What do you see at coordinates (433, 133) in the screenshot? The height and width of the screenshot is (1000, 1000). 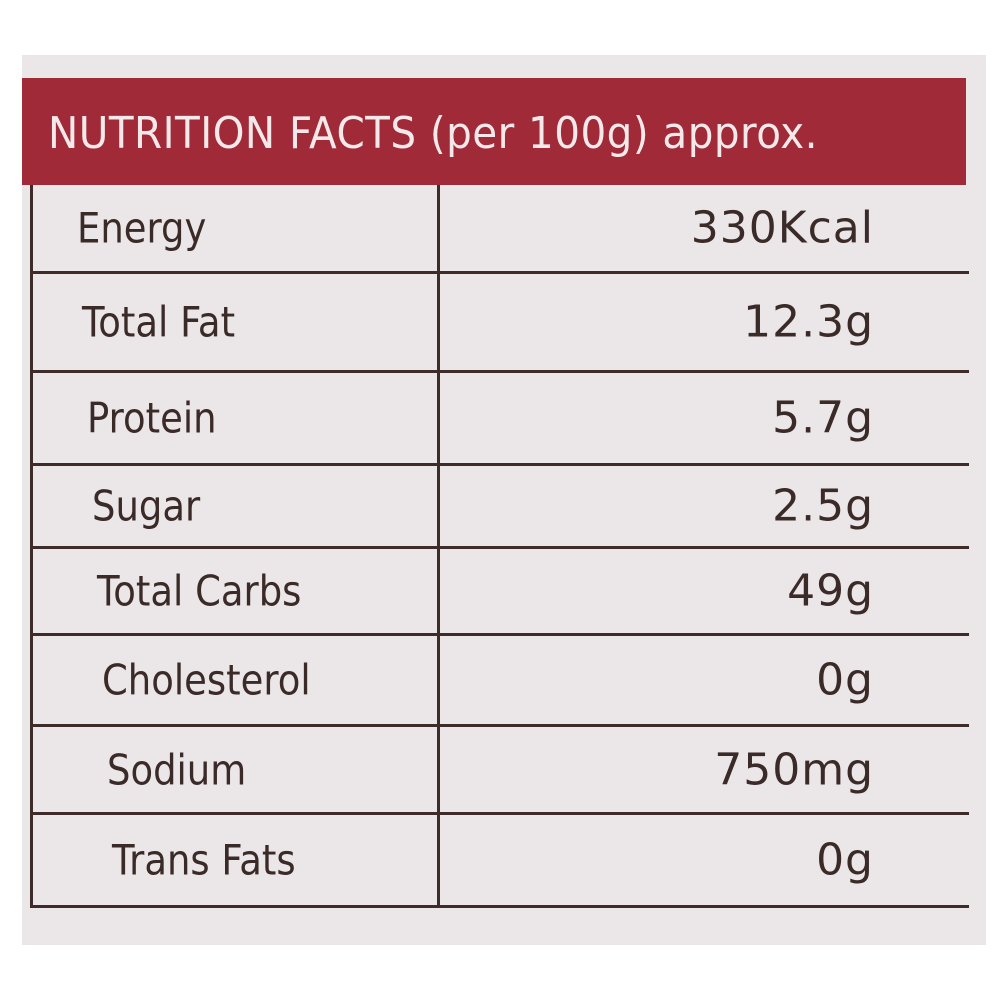 I see `title: NUTRITION FACTS (per 100g) approx.` at bounding box center [433, 133].